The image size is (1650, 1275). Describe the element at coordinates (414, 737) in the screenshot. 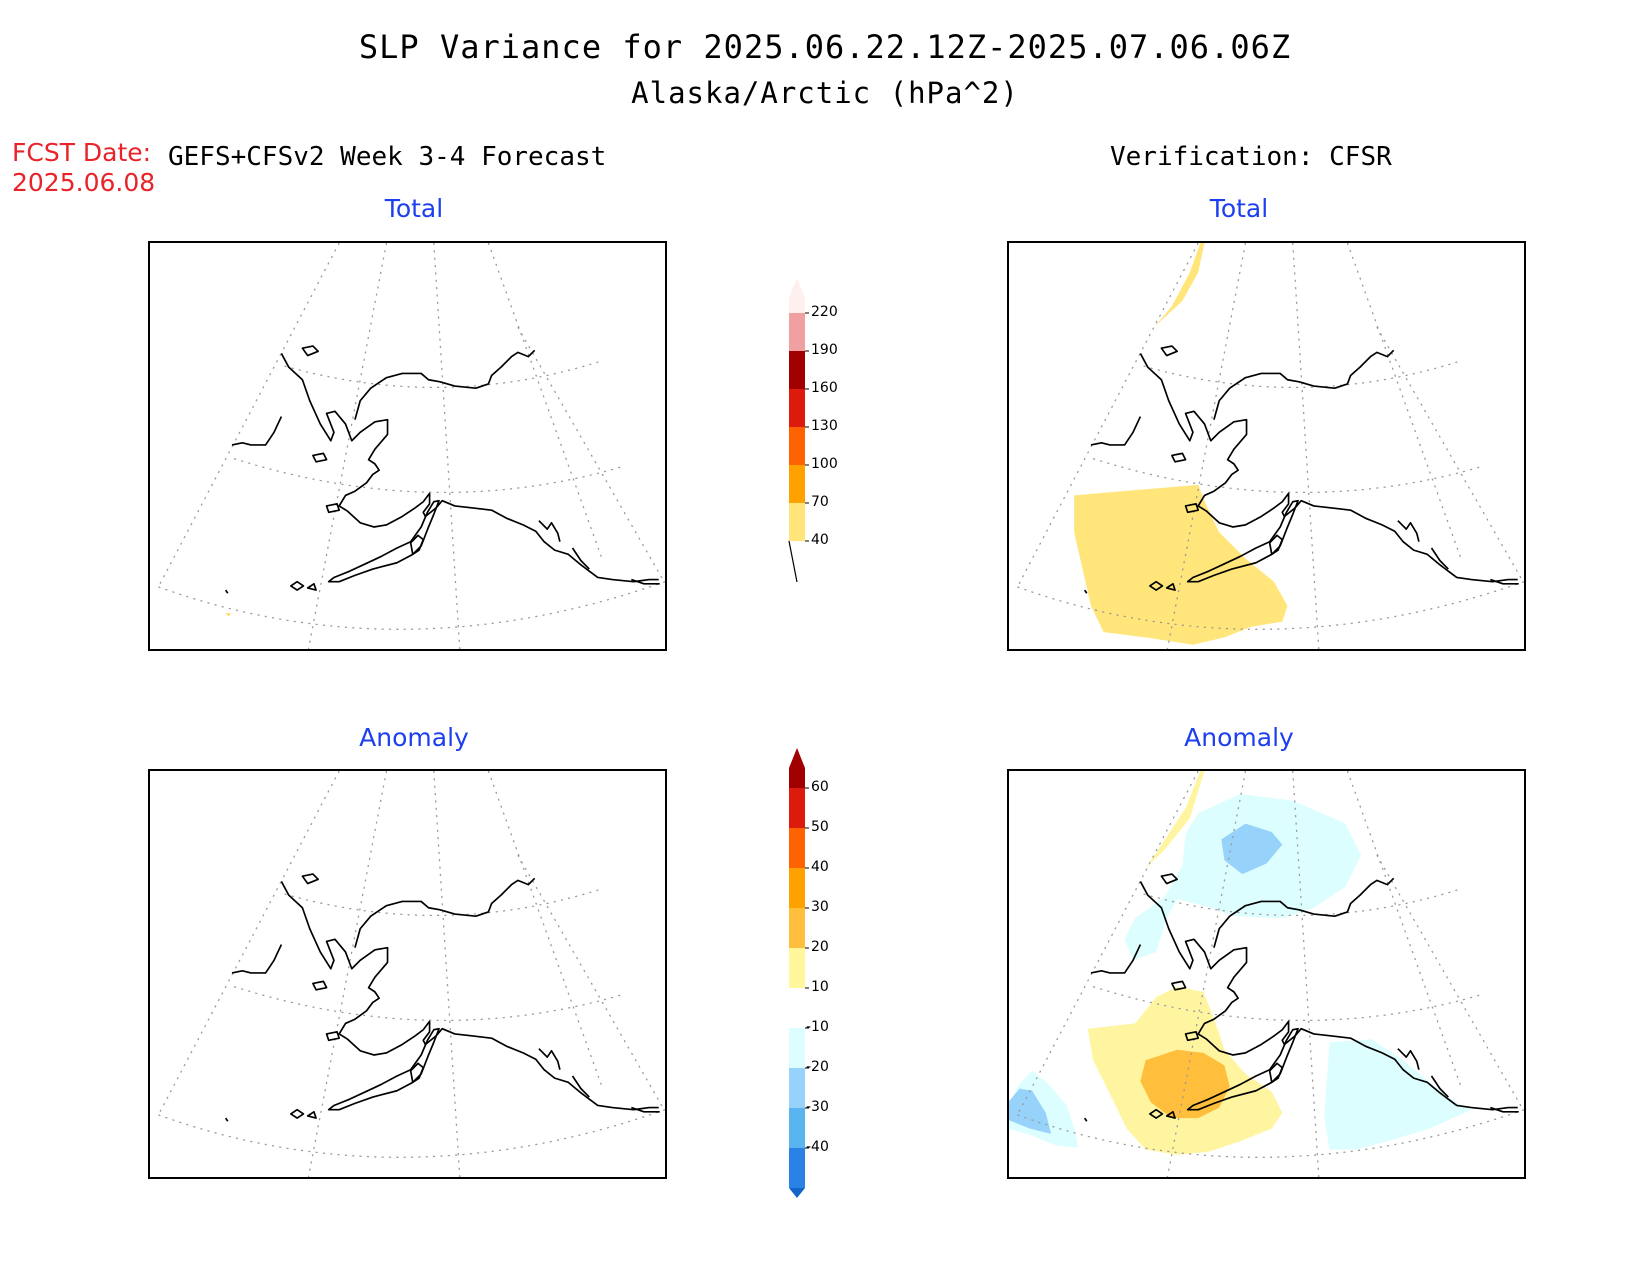

I see `forecast-anomaly-title: Anomaly` at that location.